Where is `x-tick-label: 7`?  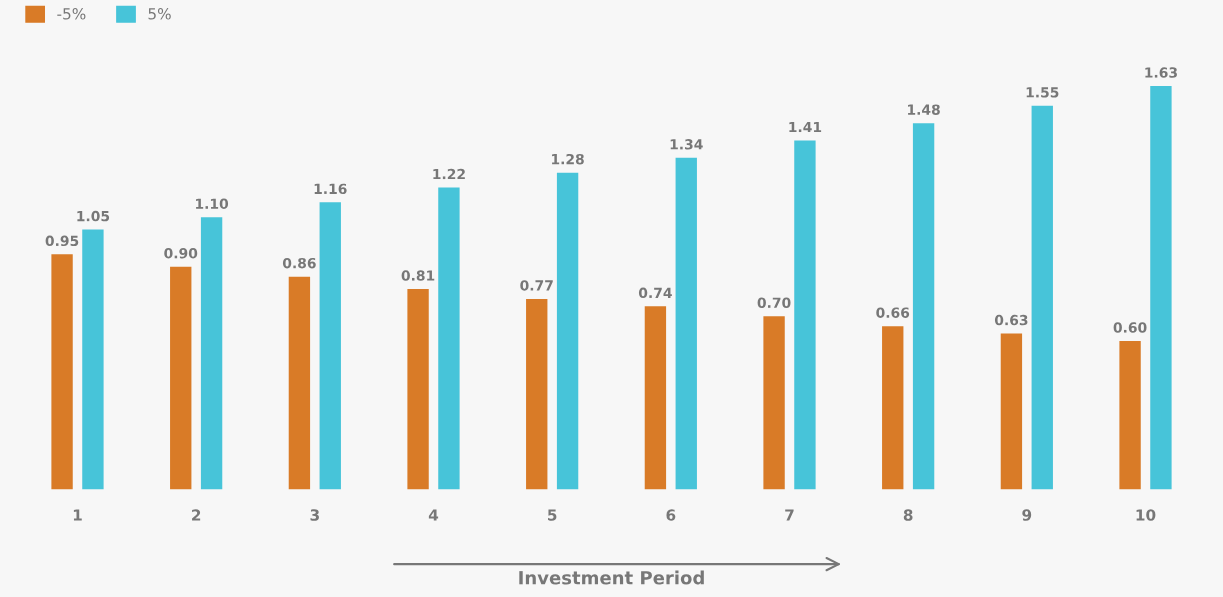
x-tick-label: 7 is located at coordinates (789, 515).